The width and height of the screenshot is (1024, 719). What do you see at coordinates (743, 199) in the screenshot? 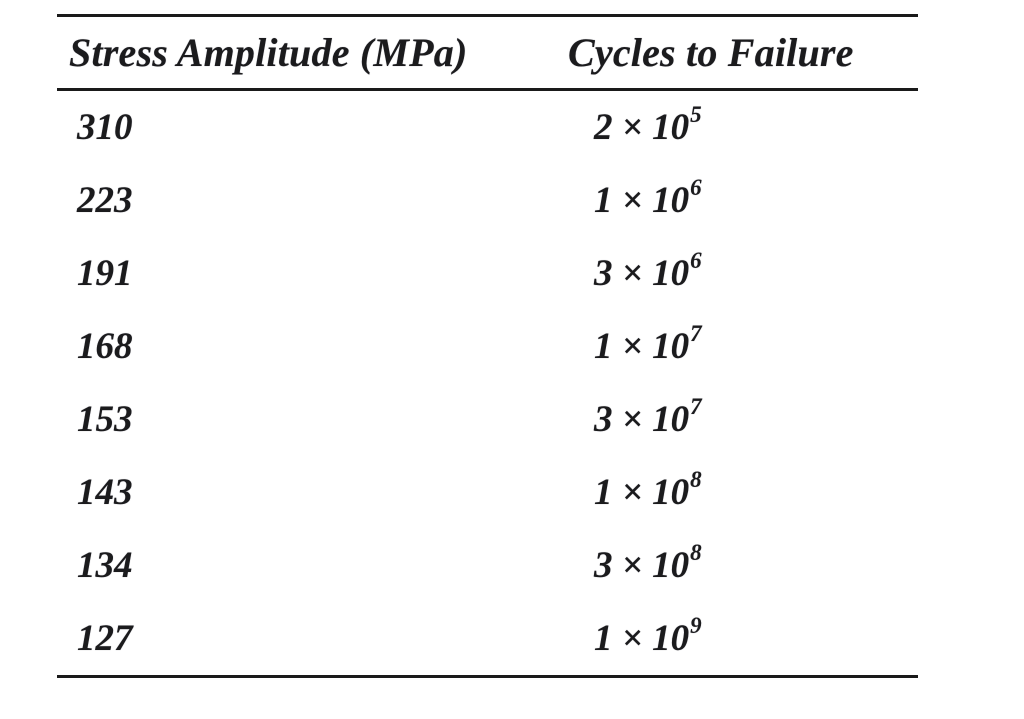
I see `cycles-value: 1 × 106` at bounding box center [743, 199].